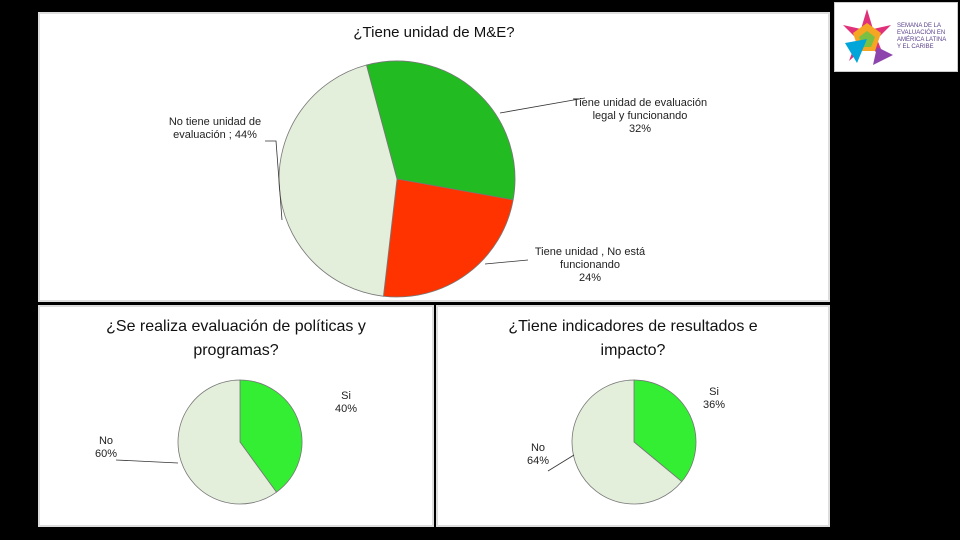 The height and width of the screenshot is (540, 960). I want to click on slice-label: Si 36%, so click(714, 398).